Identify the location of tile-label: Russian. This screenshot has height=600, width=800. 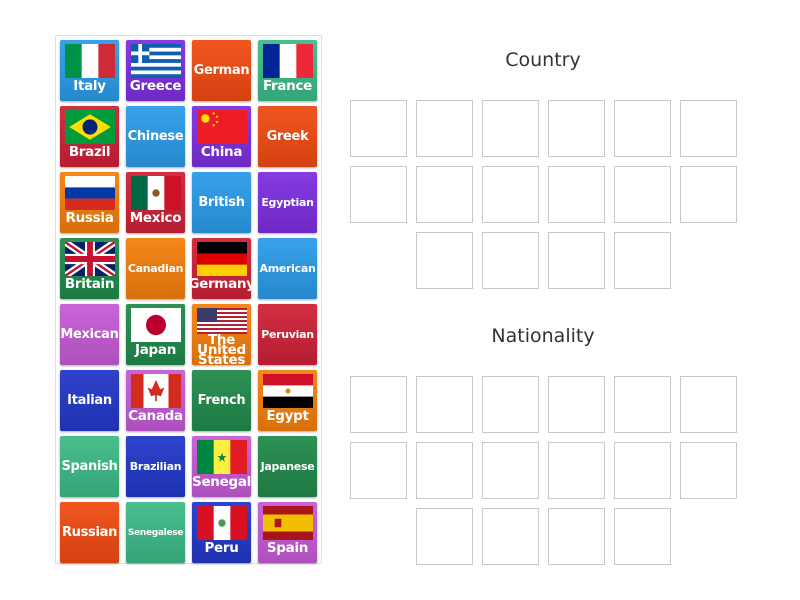
(89, 532).